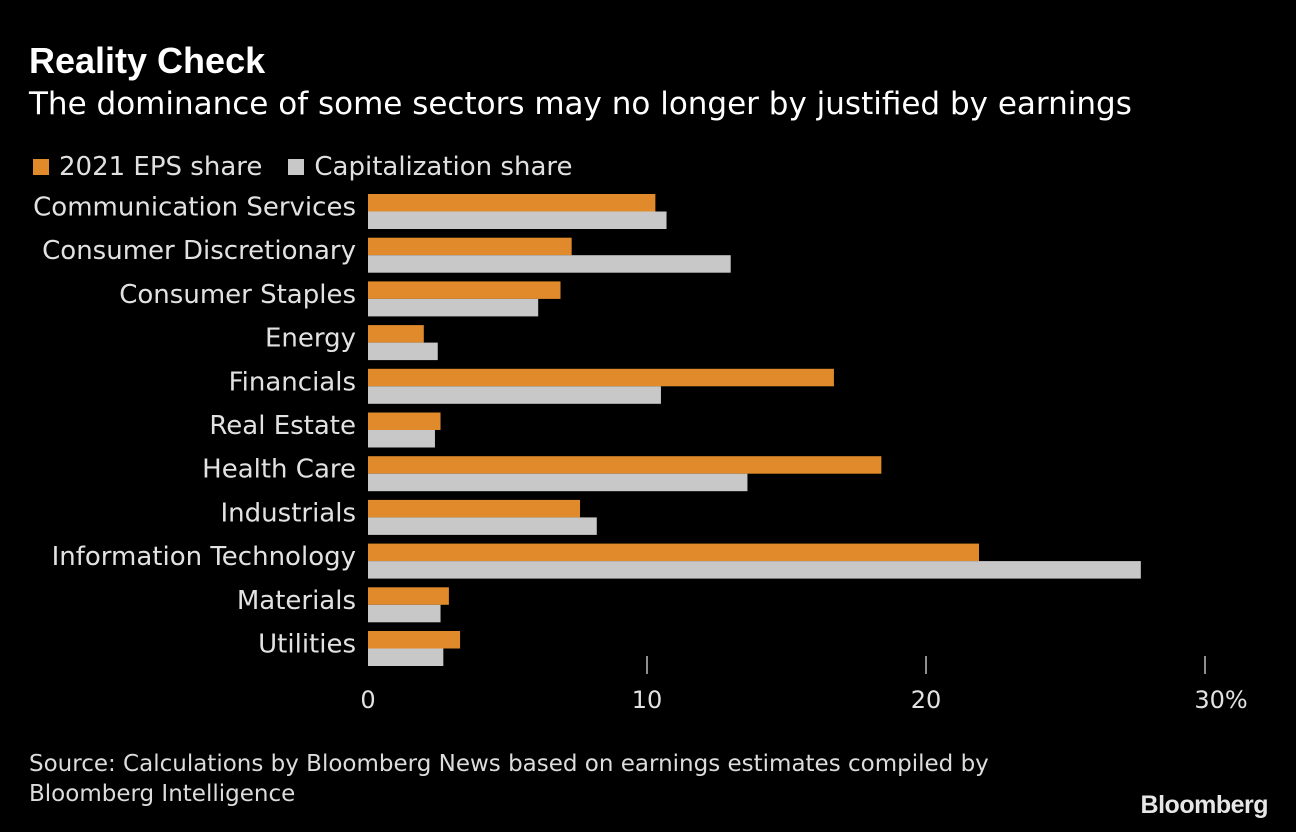  I want to click on category-label: Financials, so click(292, 382).